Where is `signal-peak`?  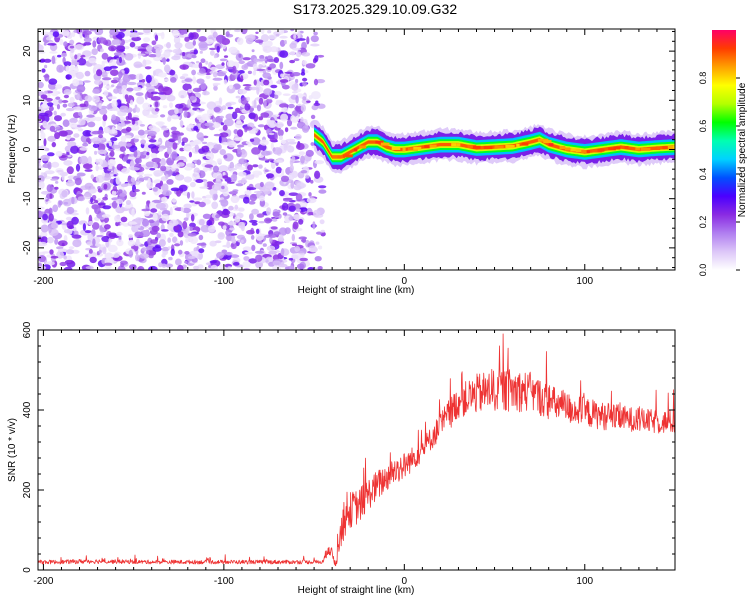
signal-peak is located at coordinates (427, 147).